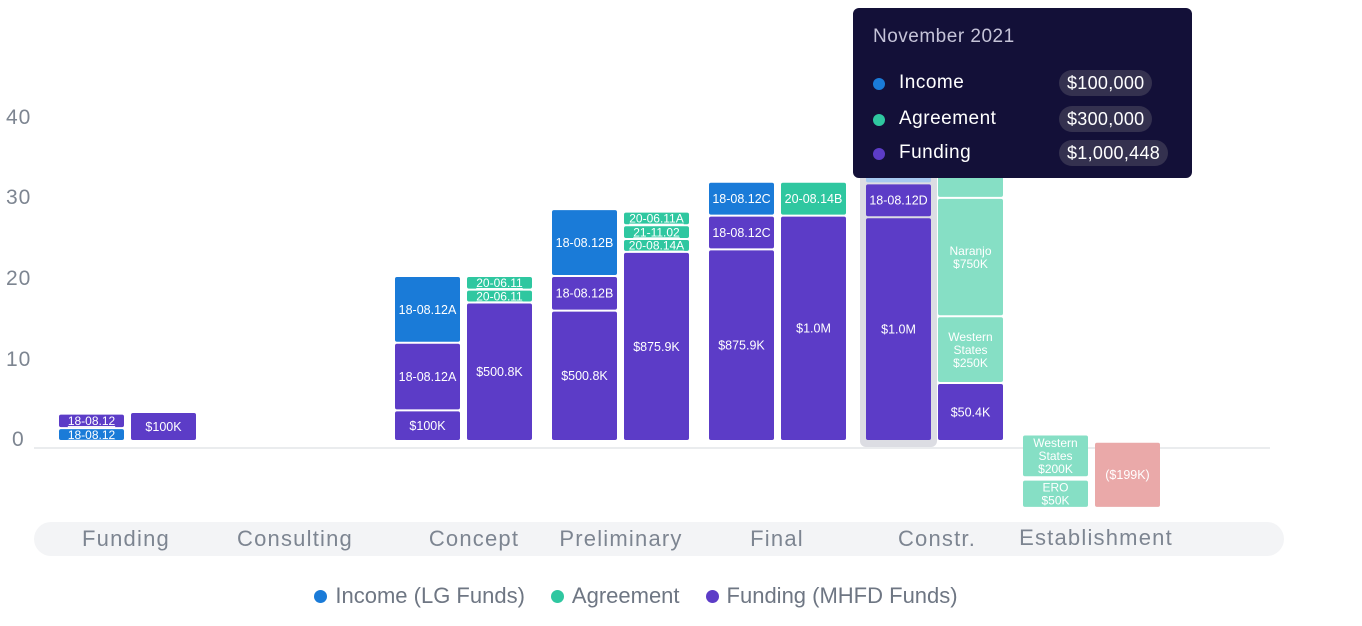  I want to click on tooltip-row-name: Agreement, so click(948, 118).